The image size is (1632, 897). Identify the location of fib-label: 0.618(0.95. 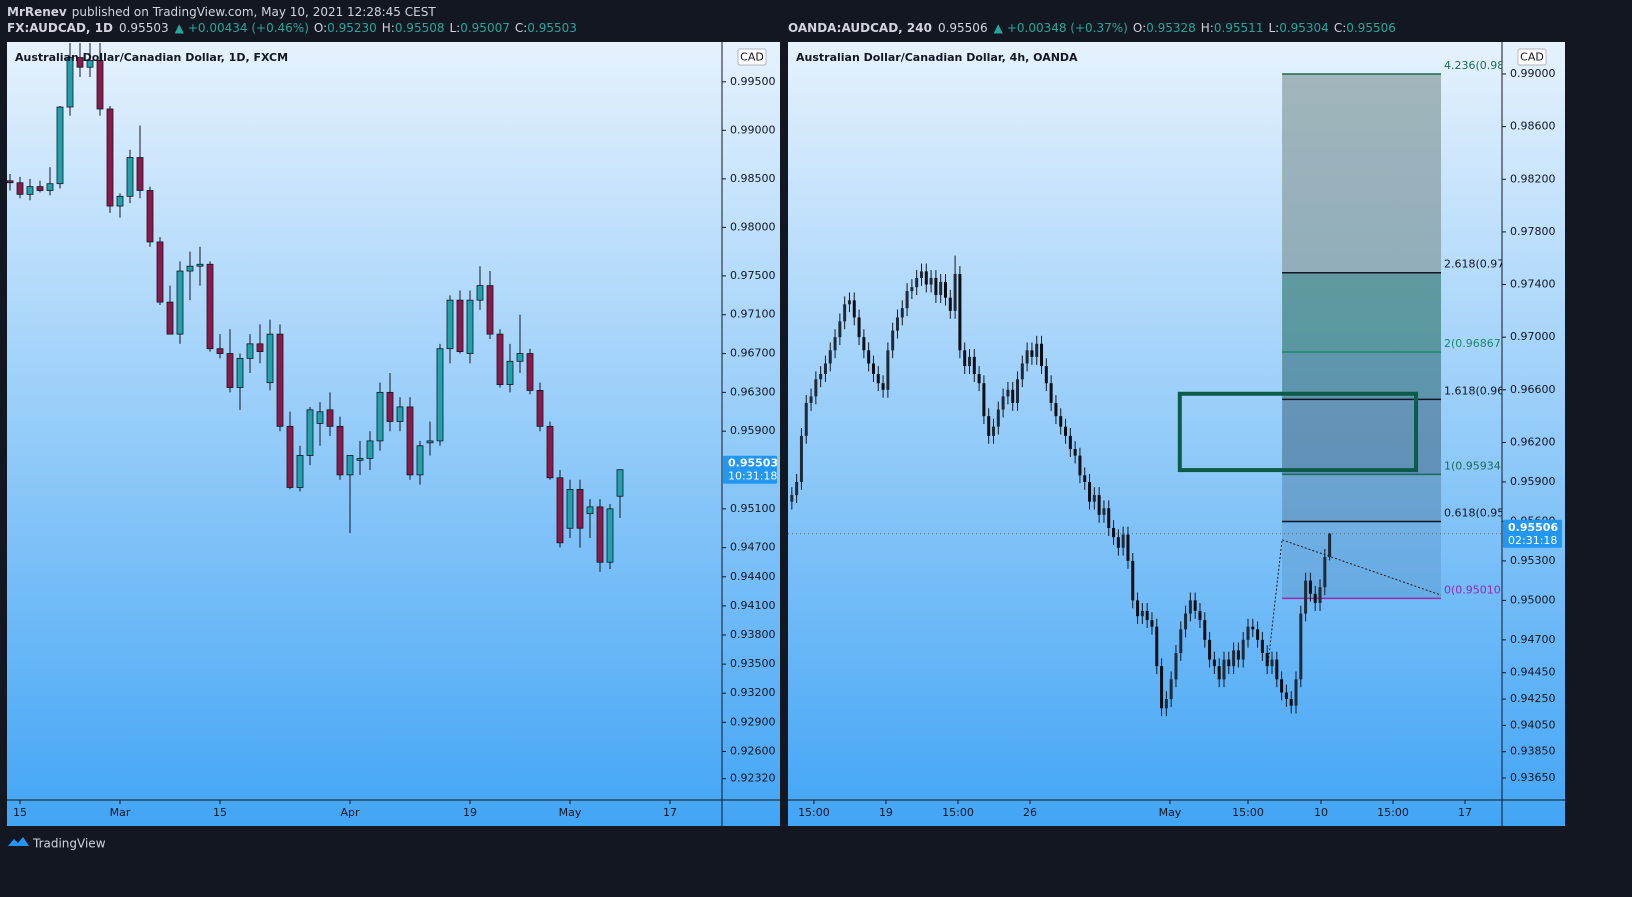
(1474, 513).